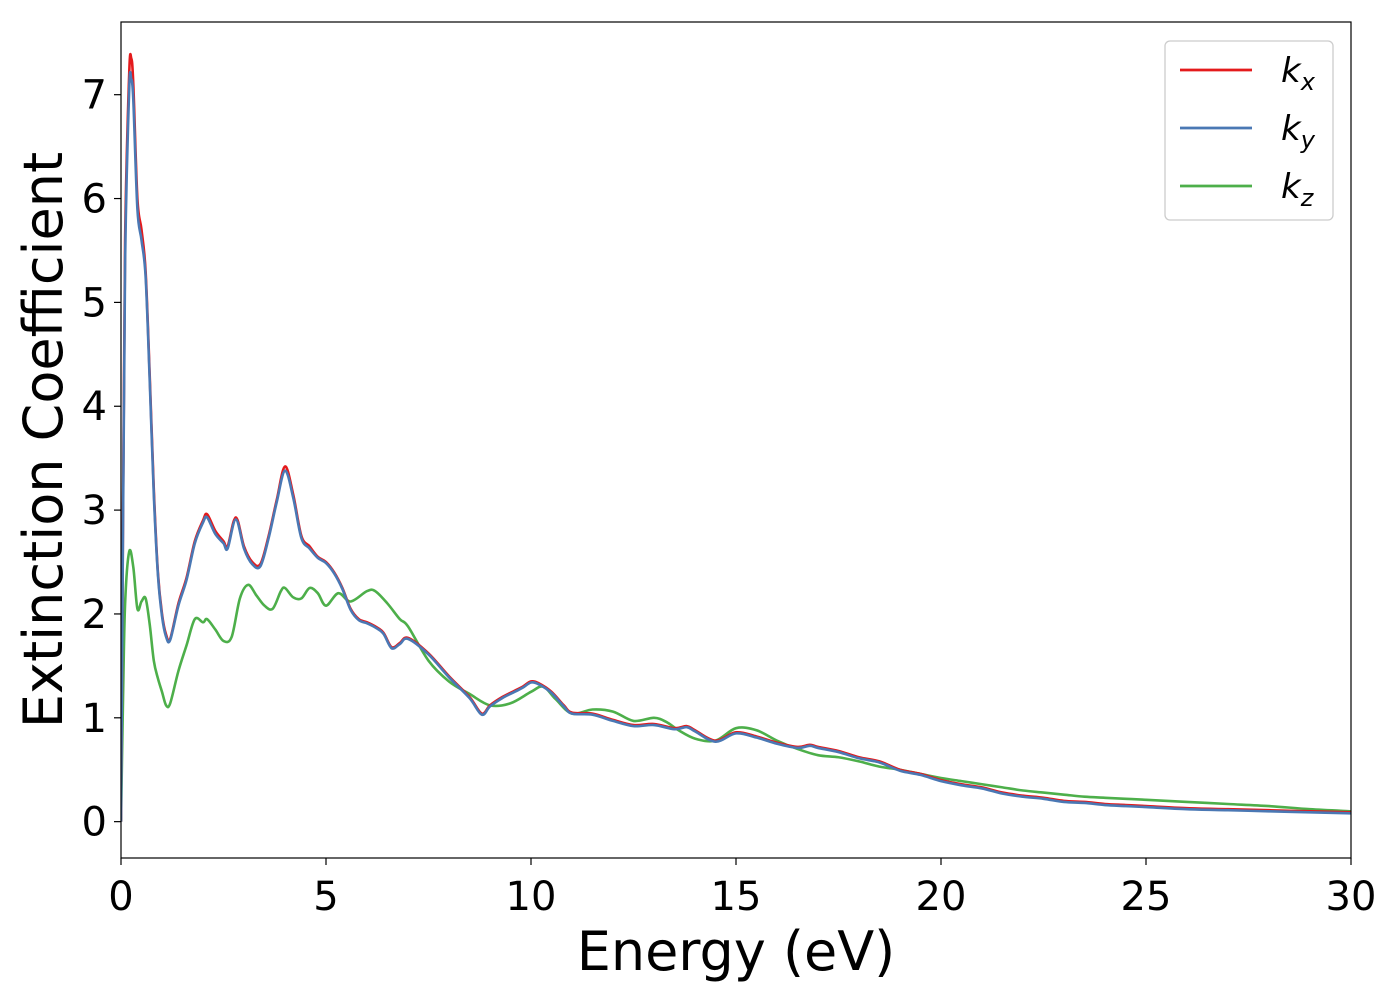  What do you see at coordinates (120, 897) in the screenshot?
I see `x-tick-label: 0` at bounding box center [120, 897].